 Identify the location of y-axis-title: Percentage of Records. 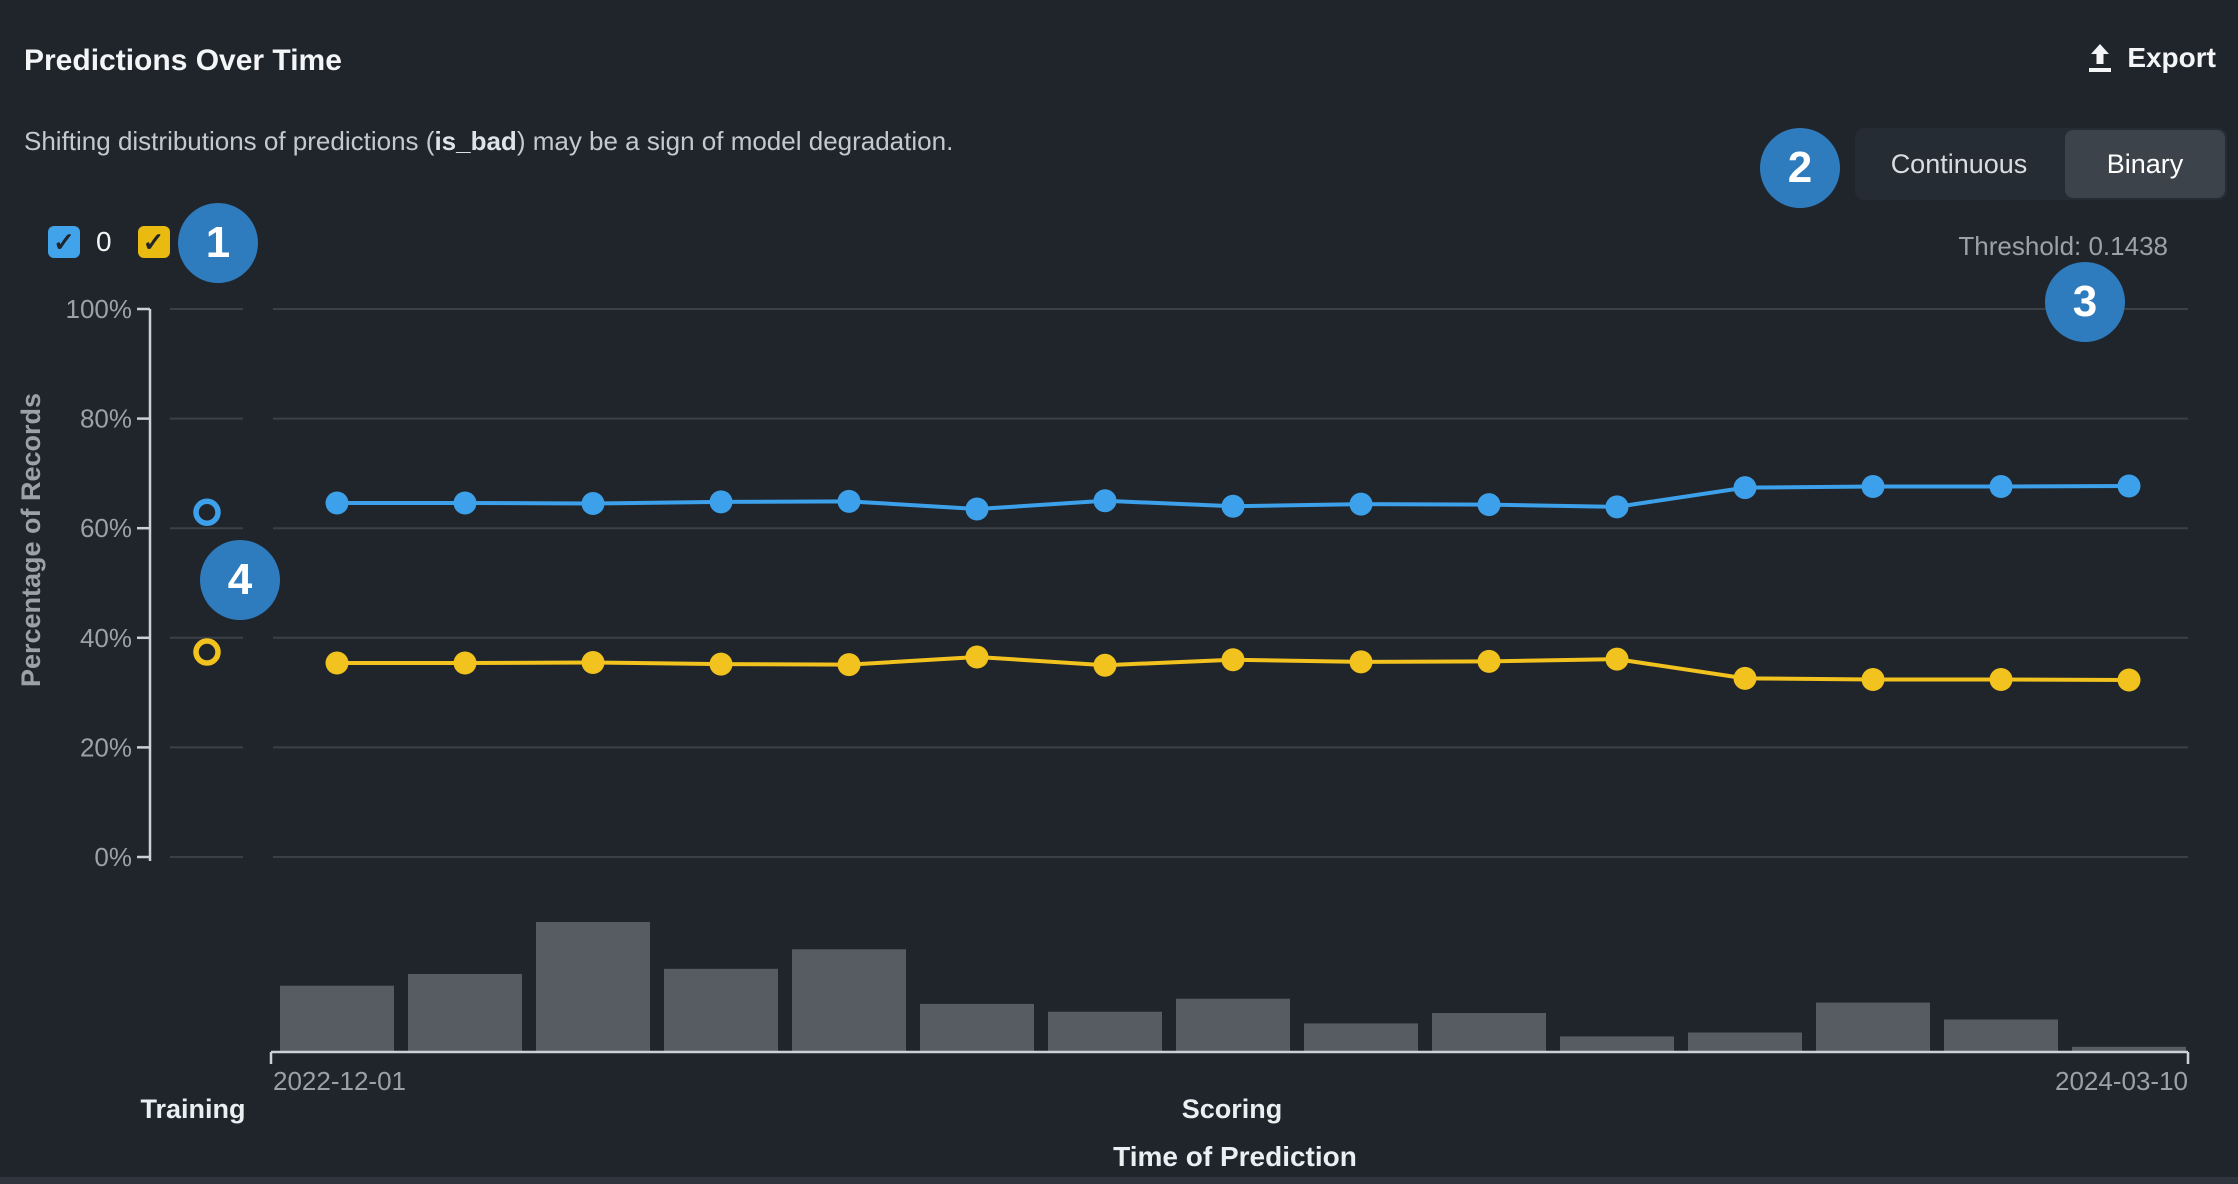
(31, 540).